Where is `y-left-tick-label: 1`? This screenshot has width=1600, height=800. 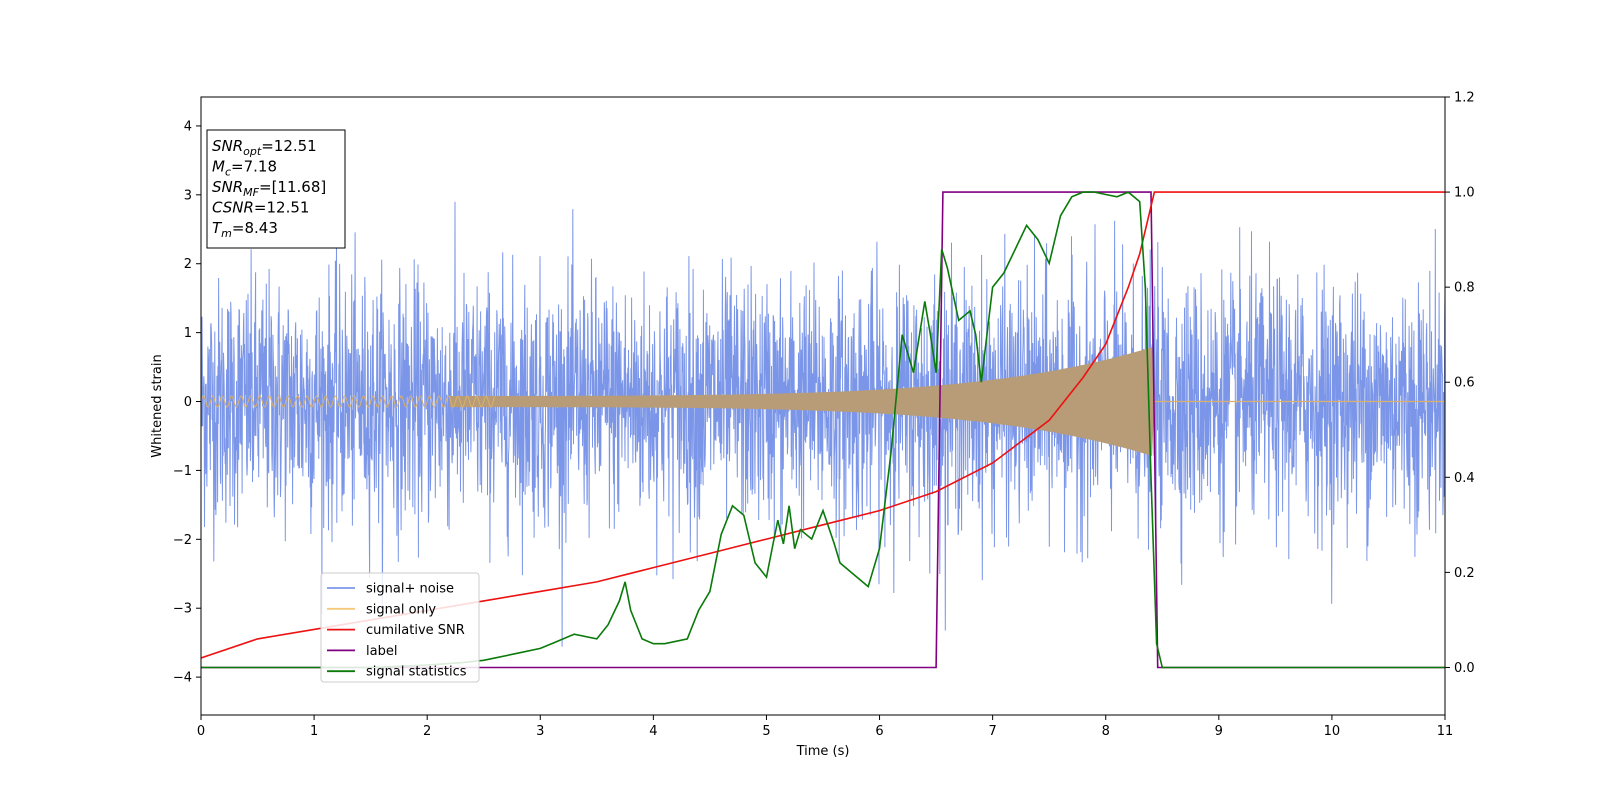 y-left-tick-label: 1 is located at coordinates (188, 333).